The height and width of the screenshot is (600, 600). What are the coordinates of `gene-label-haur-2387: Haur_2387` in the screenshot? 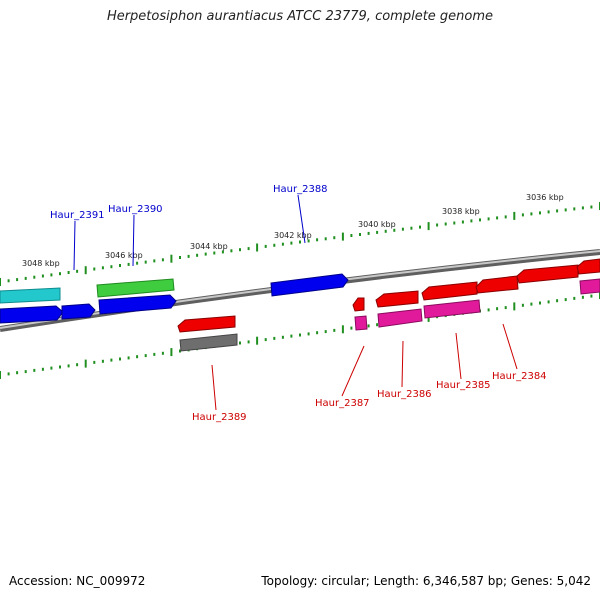 It's located at (342, 403).